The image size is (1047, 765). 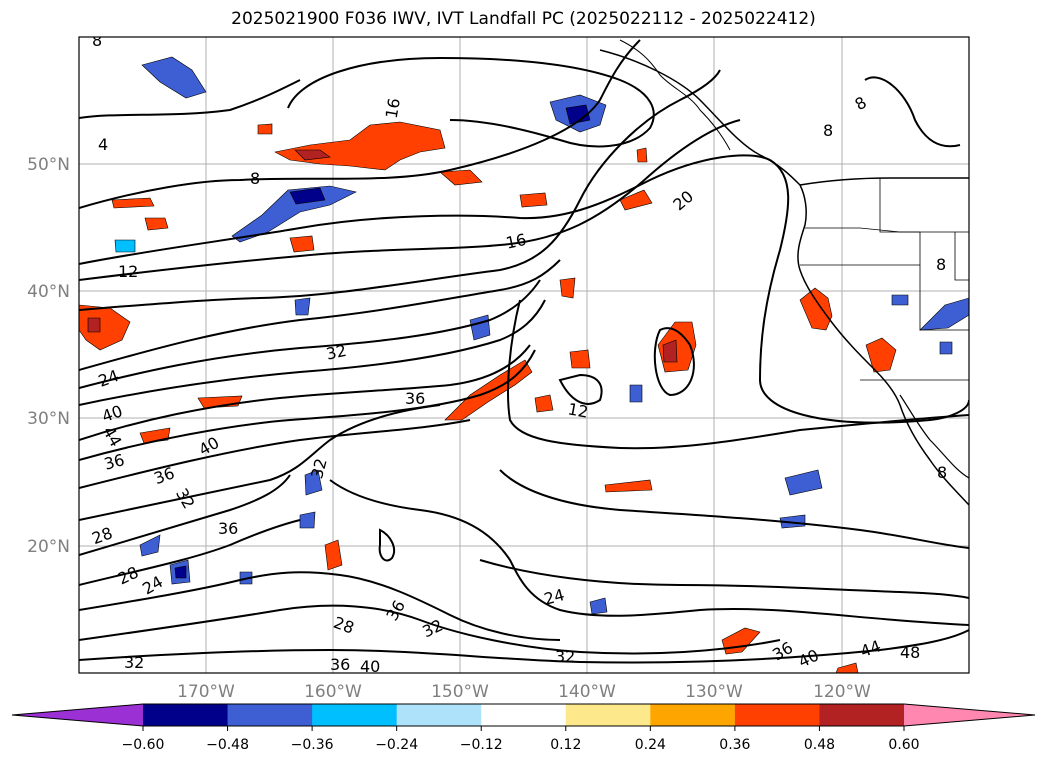 What do you see at coordinates (554, 597) in the screenshot?
I see `contour-label: 24` at bounding box center [554, 597].